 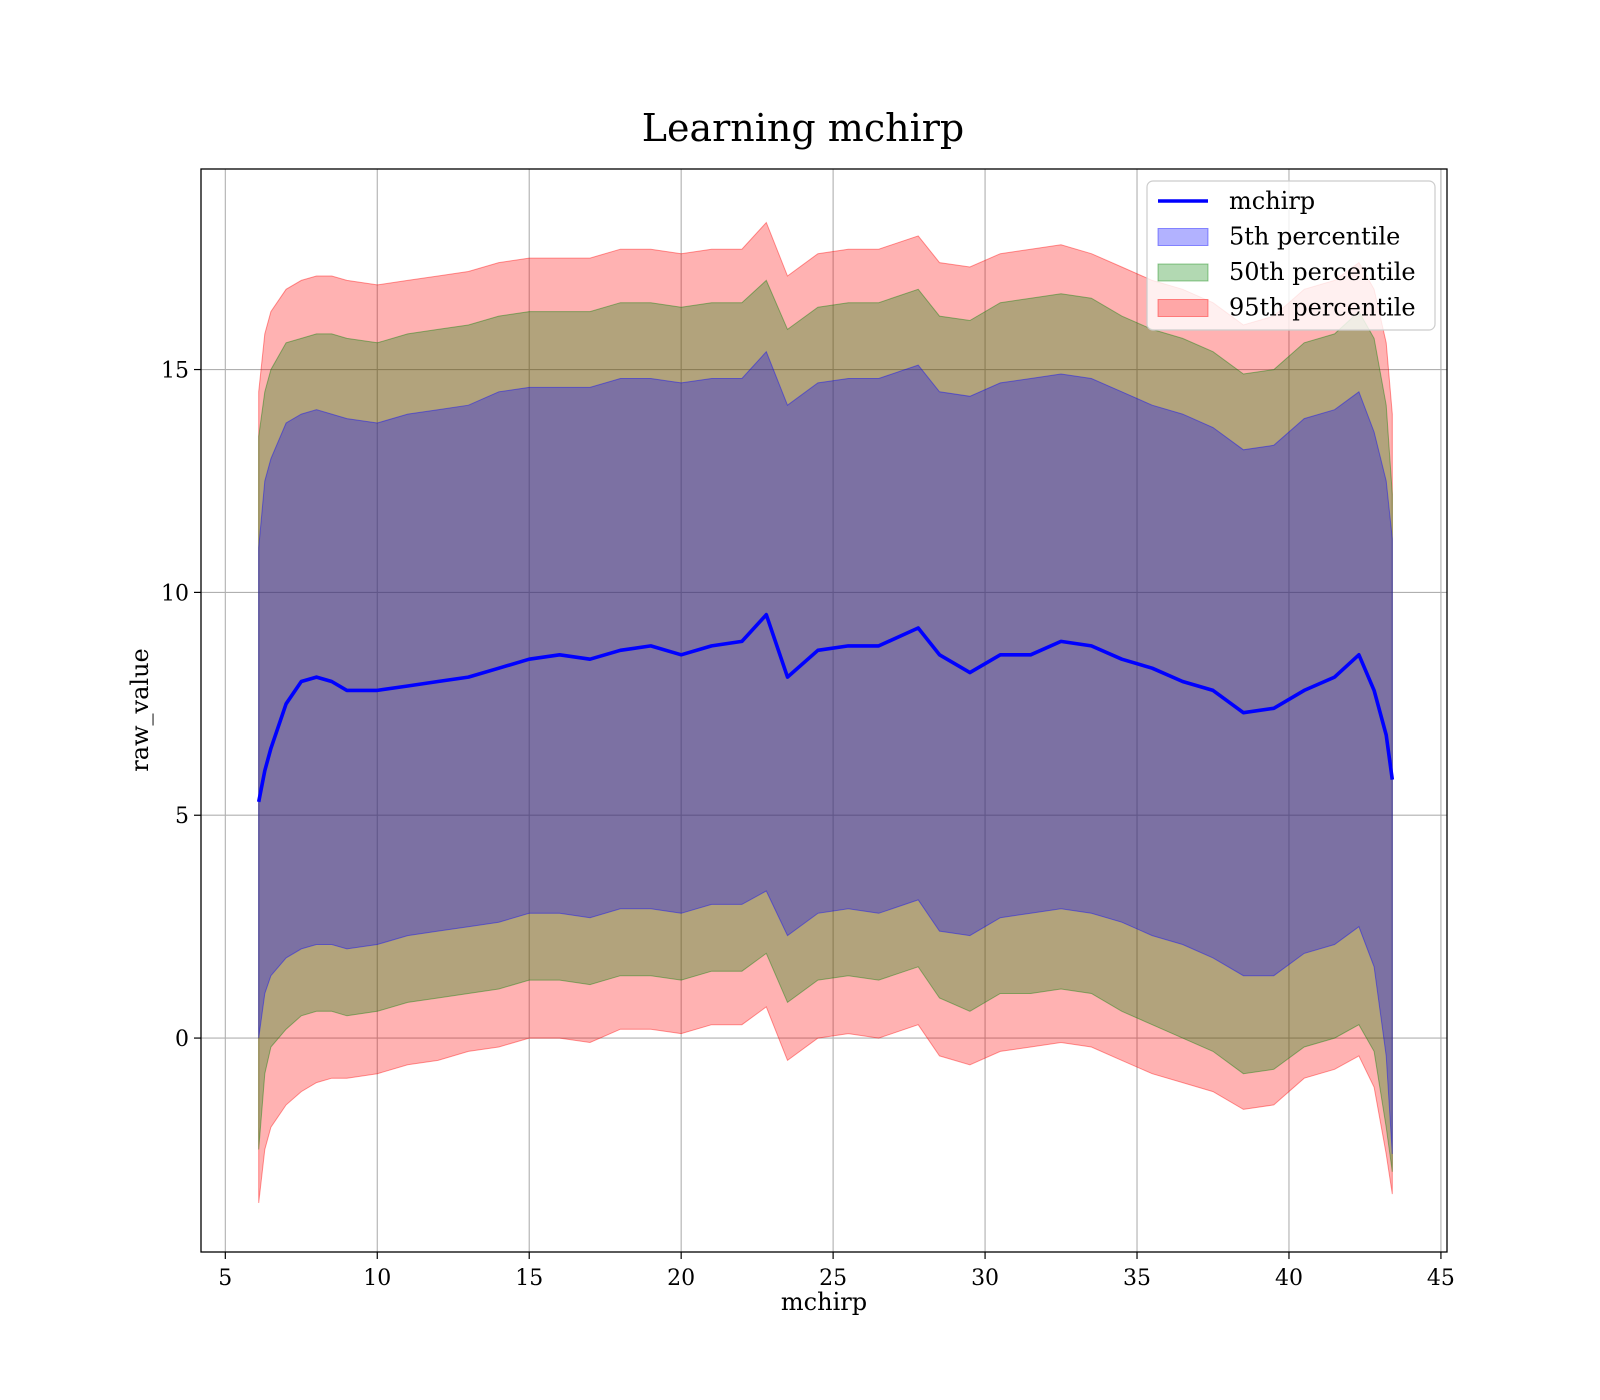 I want to click on y-tick-label: 15, so click(x=175, y=371).